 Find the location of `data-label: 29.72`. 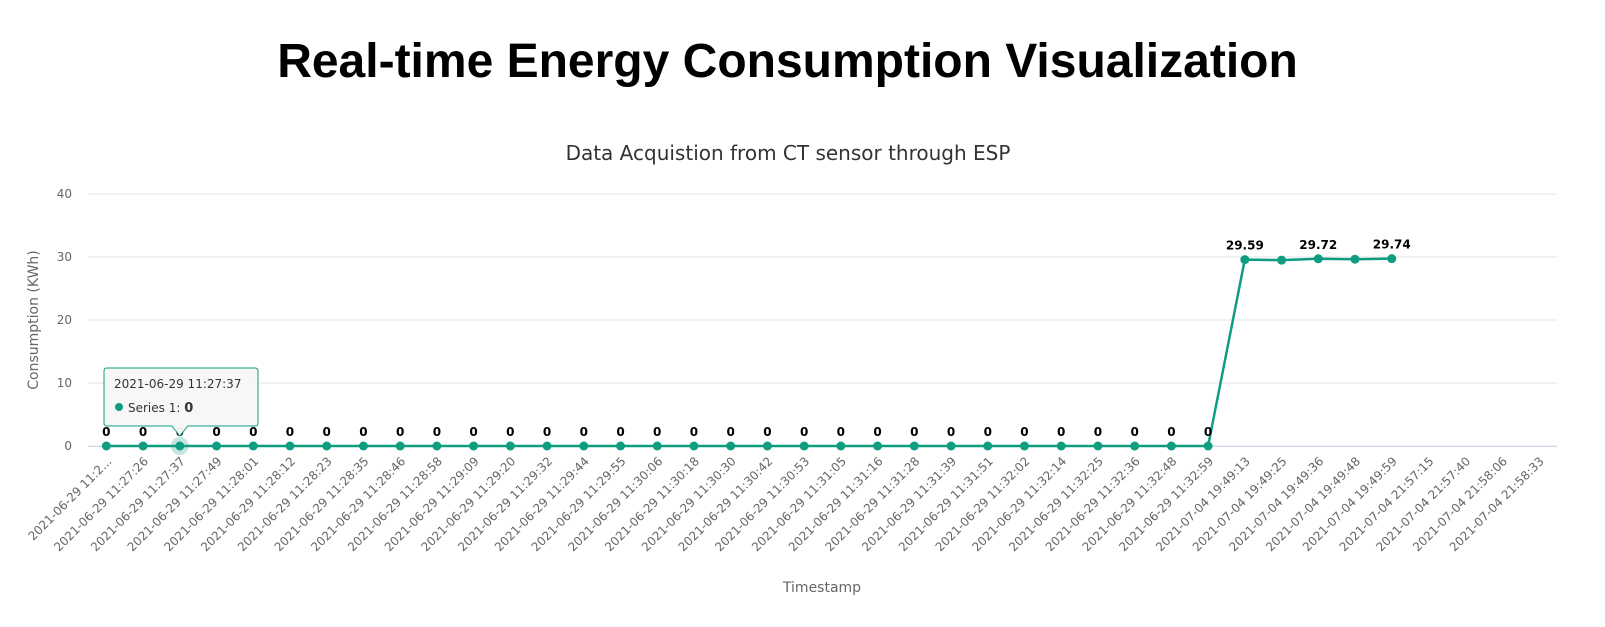

data-label: 29.72 is located at coordinates (1318, 245).